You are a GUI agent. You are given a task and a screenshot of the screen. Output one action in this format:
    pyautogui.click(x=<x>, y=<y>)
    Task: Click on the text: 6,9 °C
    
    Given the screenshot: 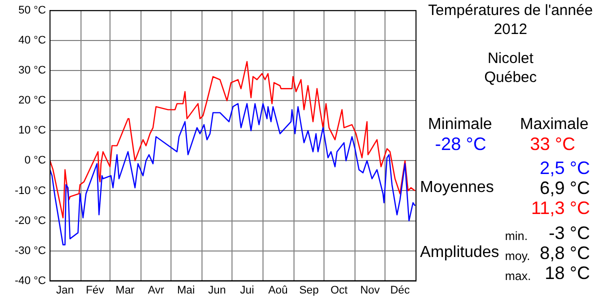 What is the action you would take?
    pyautogui.click(x=565, y=188)
    